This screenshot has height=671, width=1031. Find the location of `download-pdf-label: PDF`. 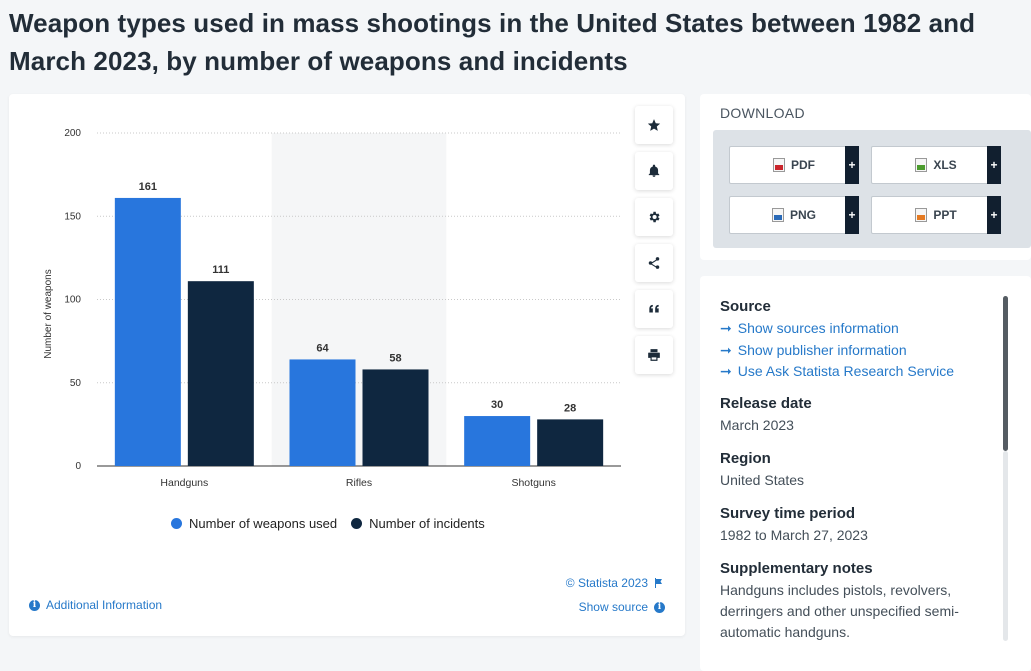

download-pdf-label: PDF is located at coordinates (803, 165).